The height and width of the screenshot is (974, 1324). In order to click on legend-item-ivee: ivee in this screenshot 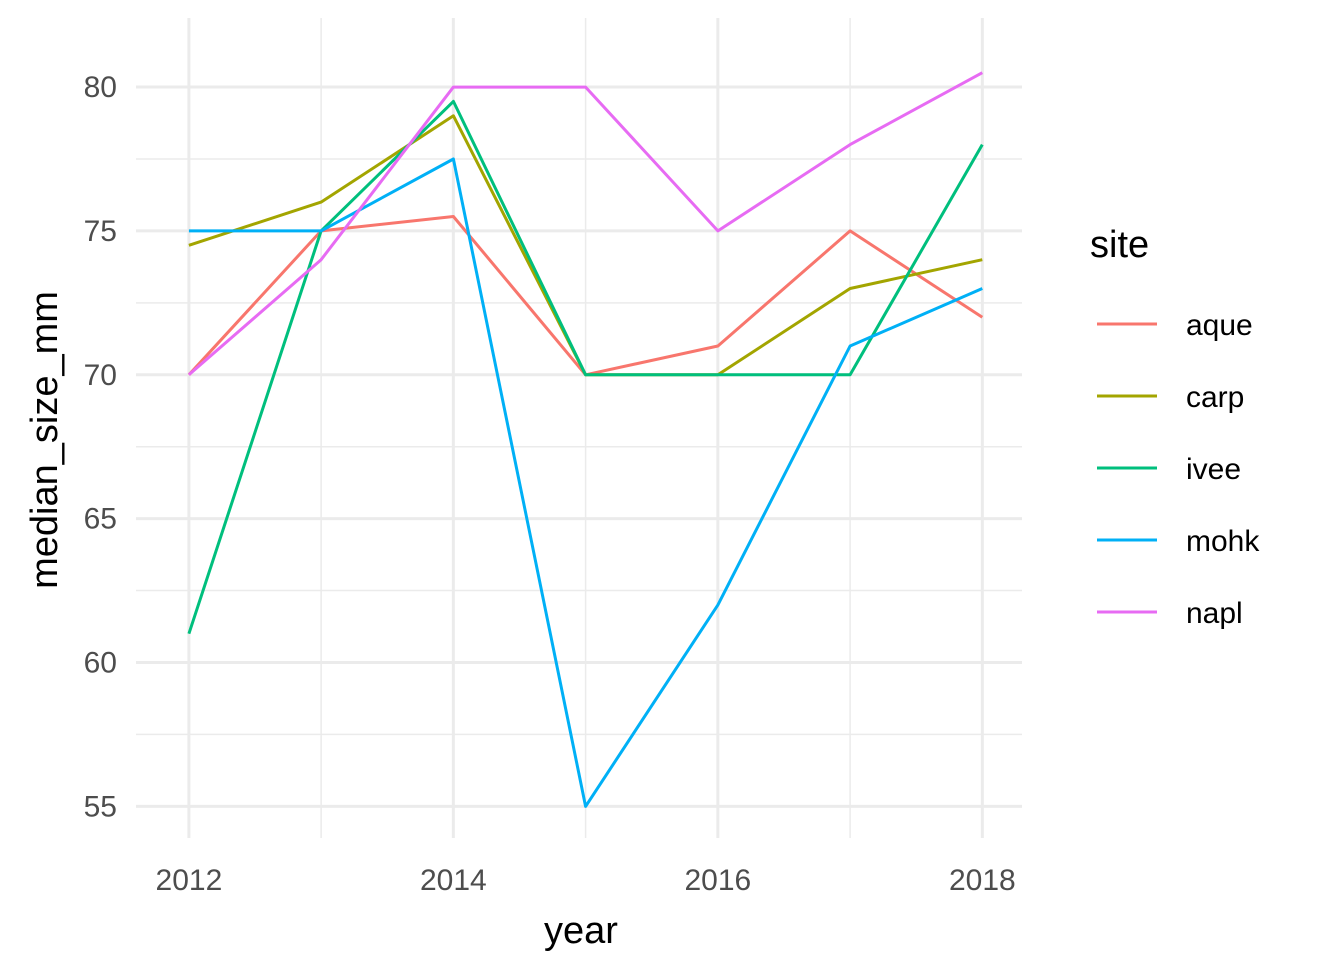, I will do `click(1169, 469)`.